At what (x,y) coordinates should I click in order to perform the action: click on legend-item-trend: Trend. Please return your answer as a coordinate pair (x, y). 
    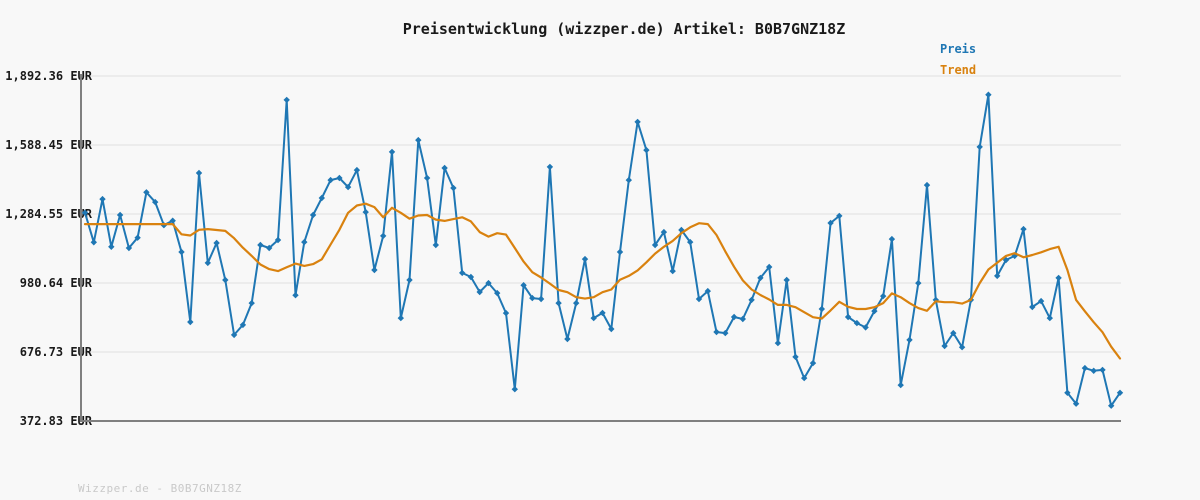
    Looking at the image, I should click on (958, 70).